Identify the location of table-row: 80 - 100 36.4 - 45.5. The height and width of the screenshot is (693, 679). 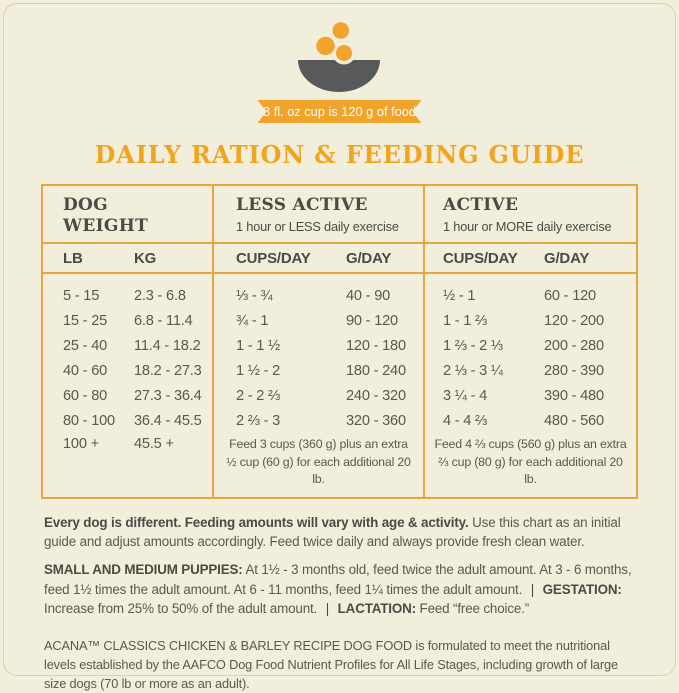
(132, 420).